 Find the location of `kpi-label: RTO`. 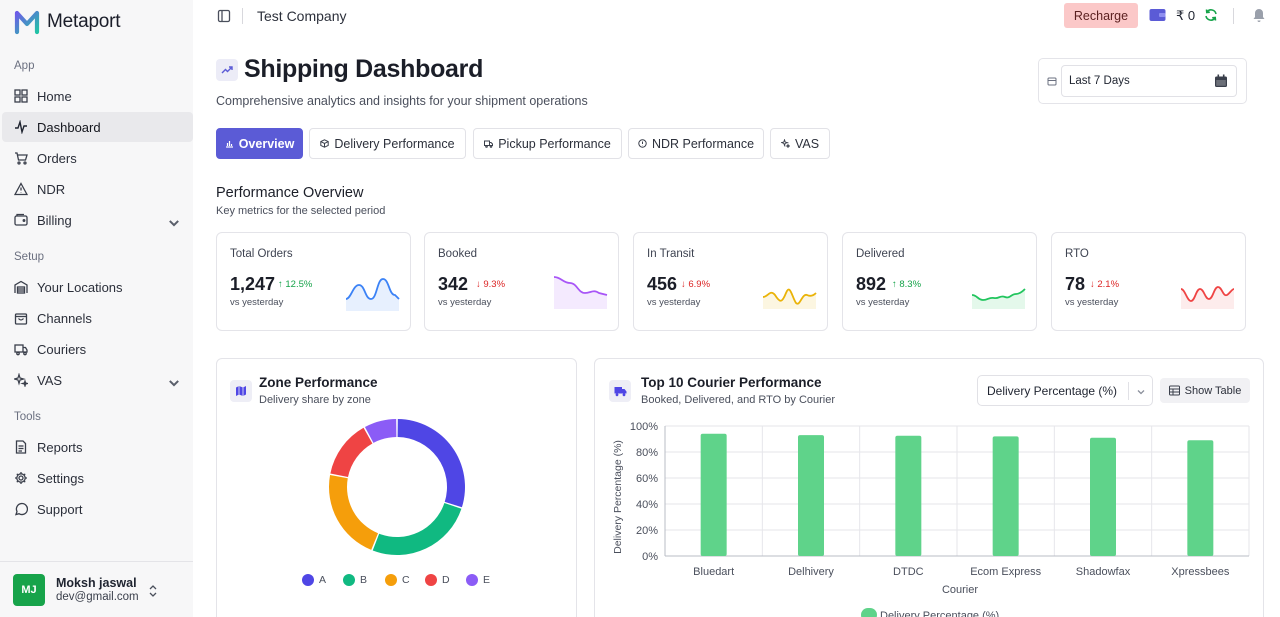

kpi-label: RTO is located at coordinates (1077, 254).